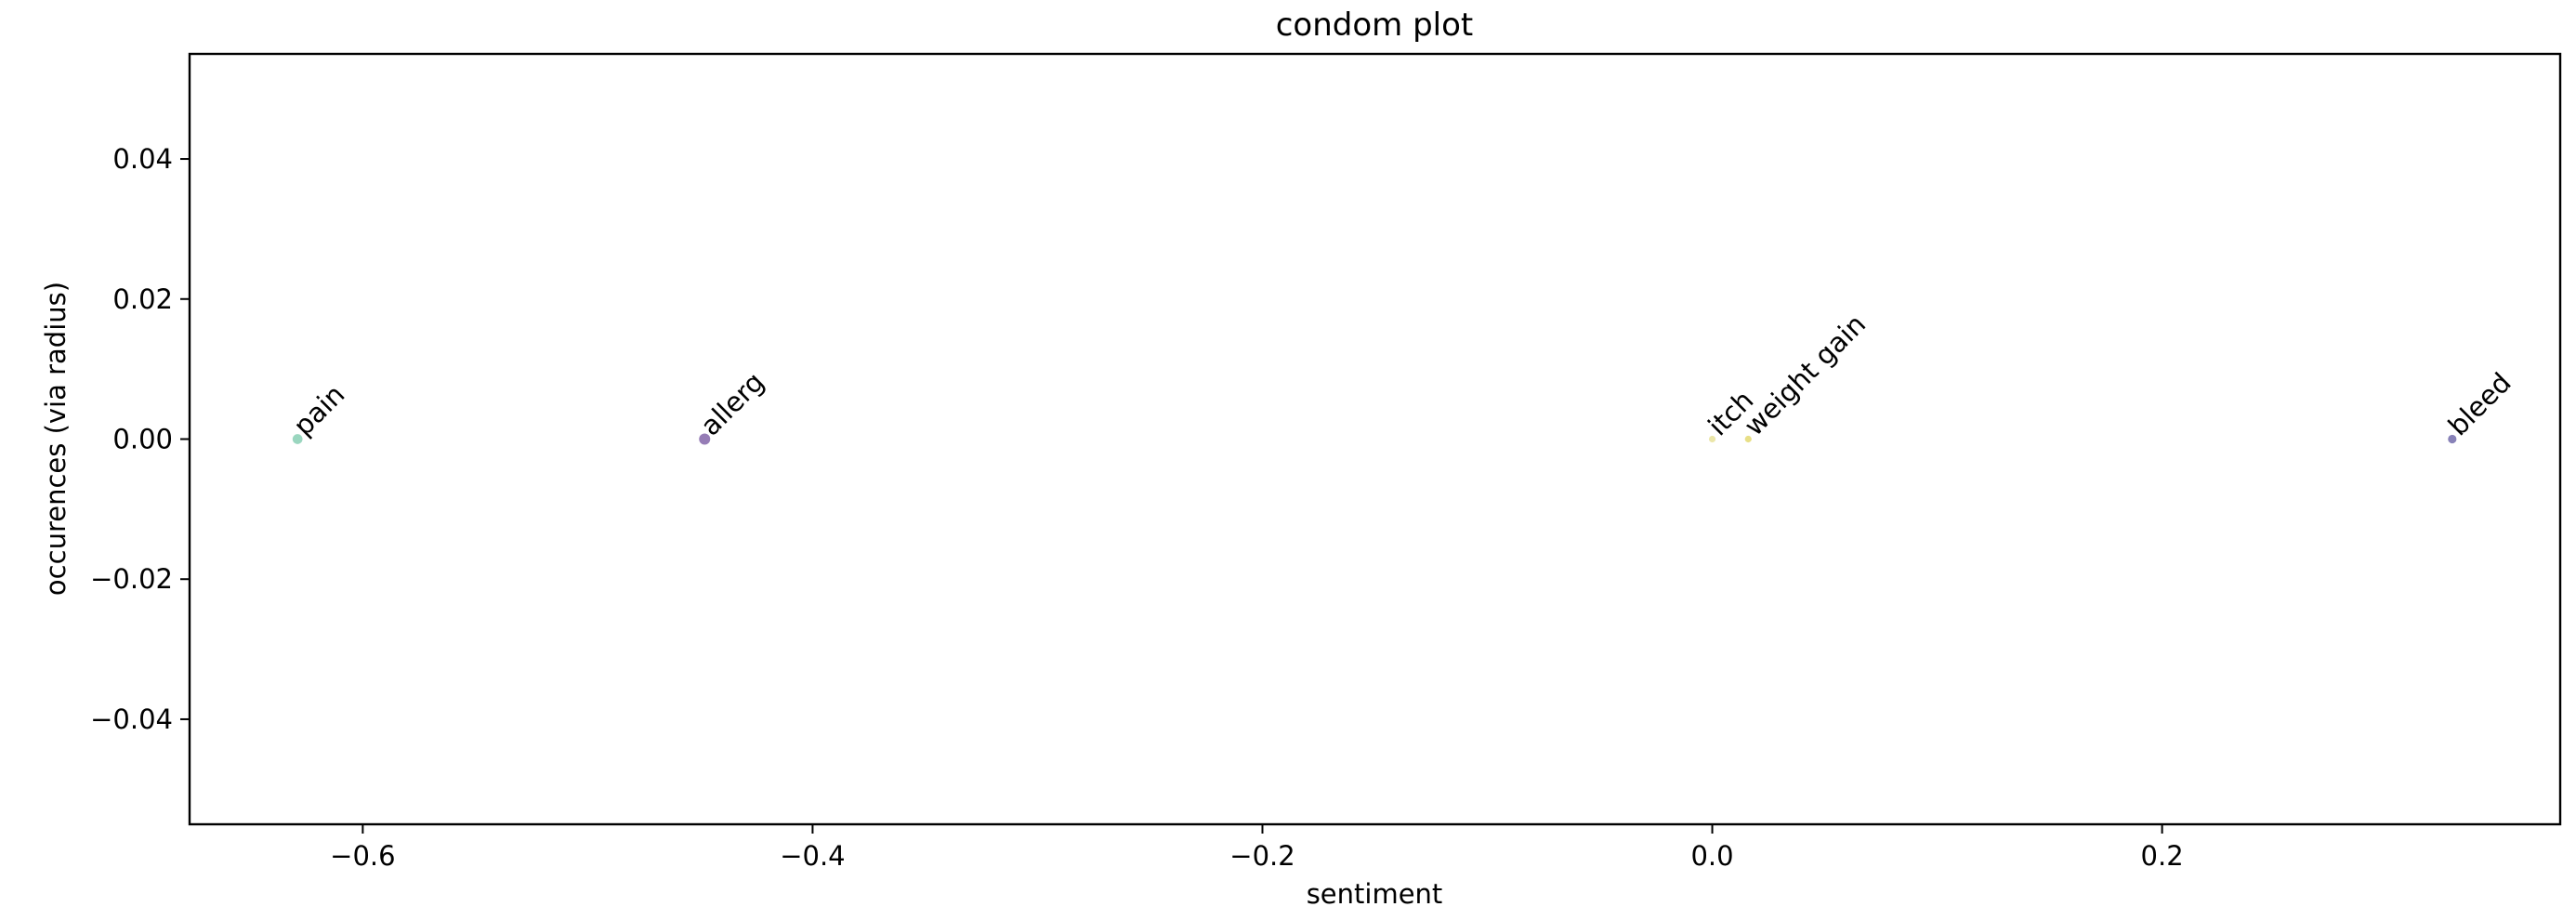 The height and width of the screenshot is (920, 2576). I want to click on point-label: weight gain, so click(1805, 374).